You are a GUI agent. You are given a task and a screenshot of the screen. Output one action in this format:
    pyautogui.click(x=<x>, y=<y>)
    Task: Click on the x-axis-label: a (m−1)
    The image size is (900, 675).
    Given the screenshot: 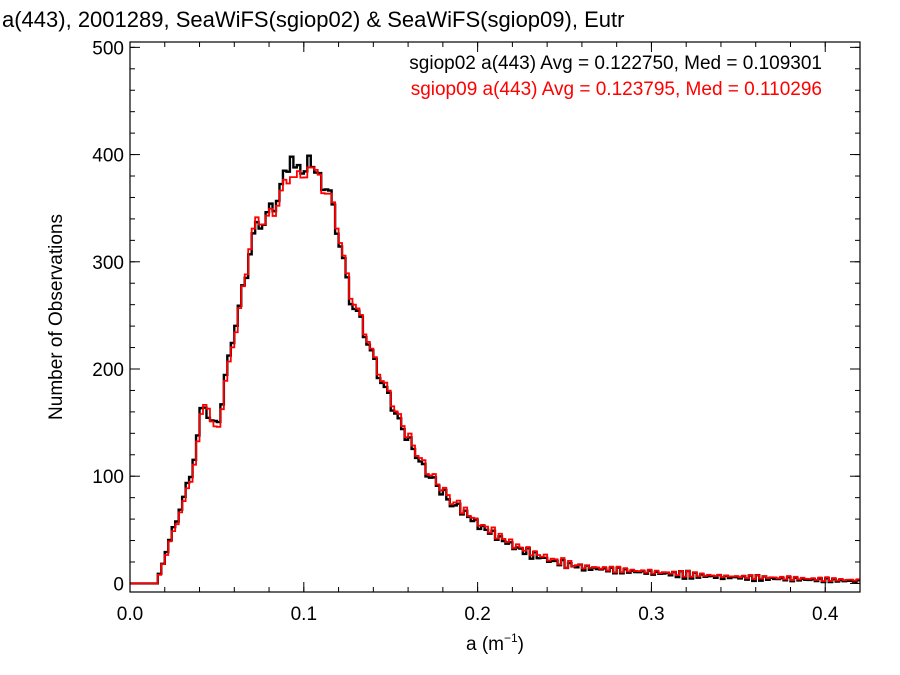 What is the action you would take?
    pyautogui.click(x=495, y=643)
    